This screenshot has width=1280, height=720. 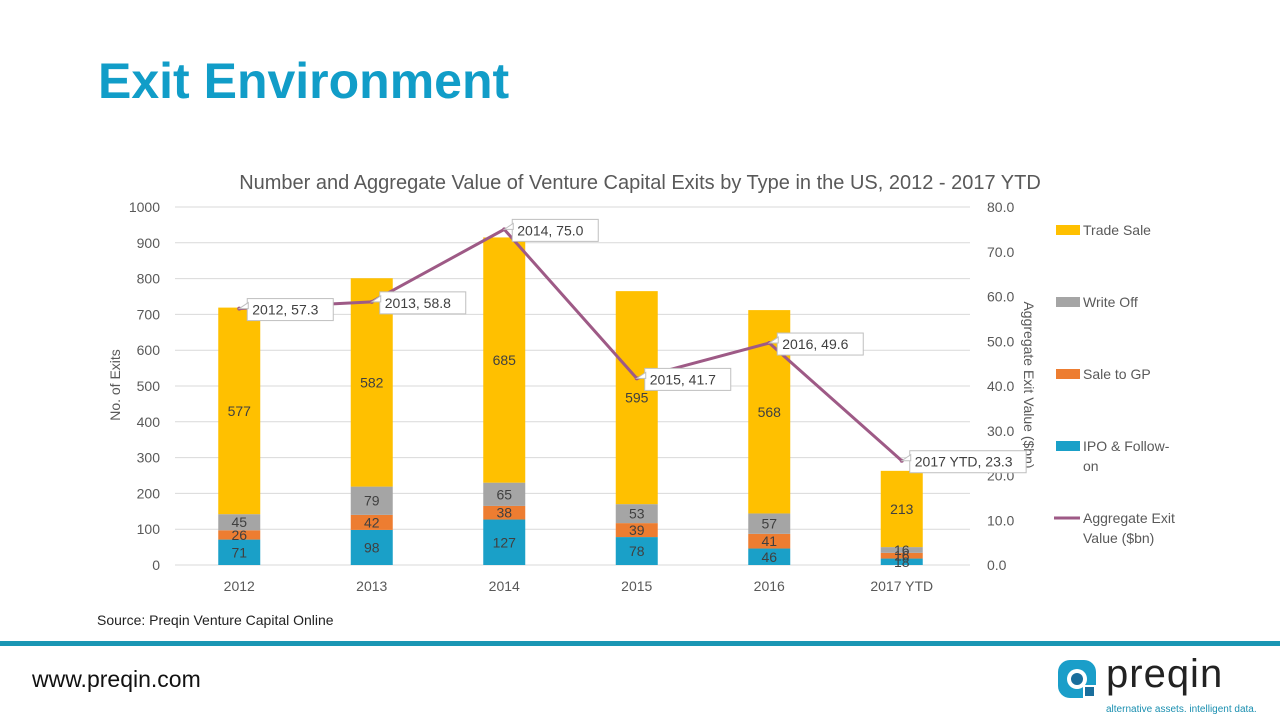 What do you see at coordinates (815, 344) in the screenshot?
I see `callout-label: 2016, 49.6` at bounding box center [815, 344].